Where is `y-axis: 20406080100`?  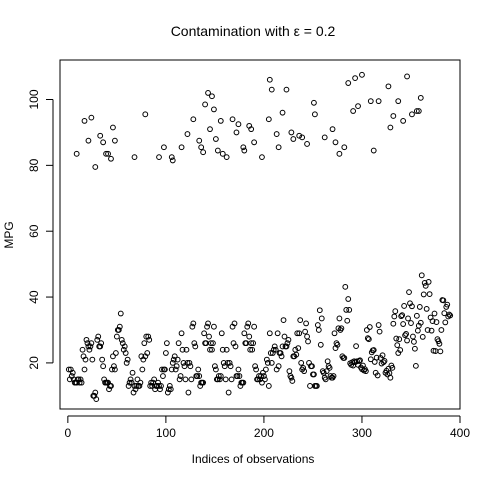
y-axis: 20406080100 is located at coordinates (40, 229).